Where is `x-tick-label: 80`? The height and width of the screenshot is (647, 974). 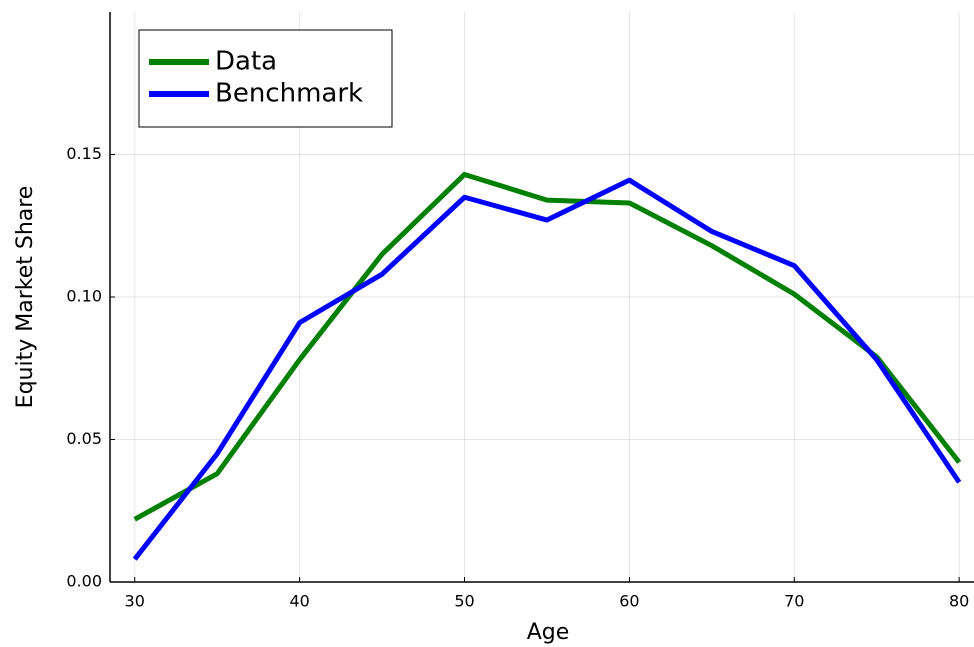 x-tick-label: 80 is located at coordinates (959, 601).